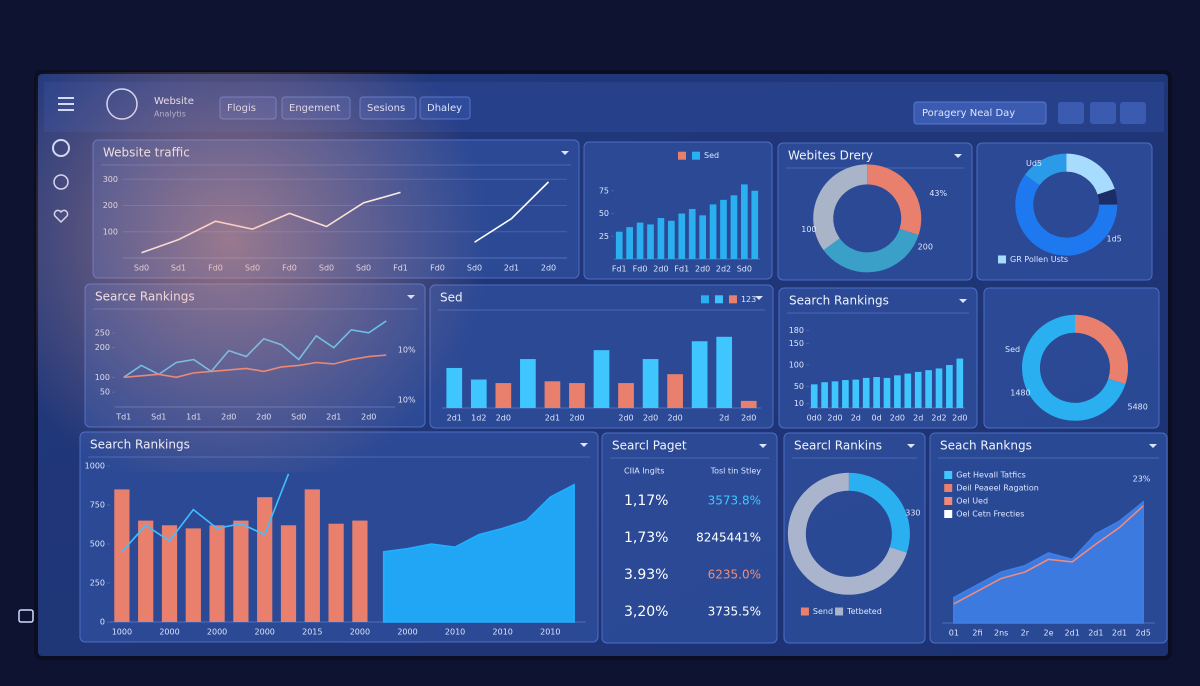  I want to click on annotation: 1d5, so click(1114, 238).